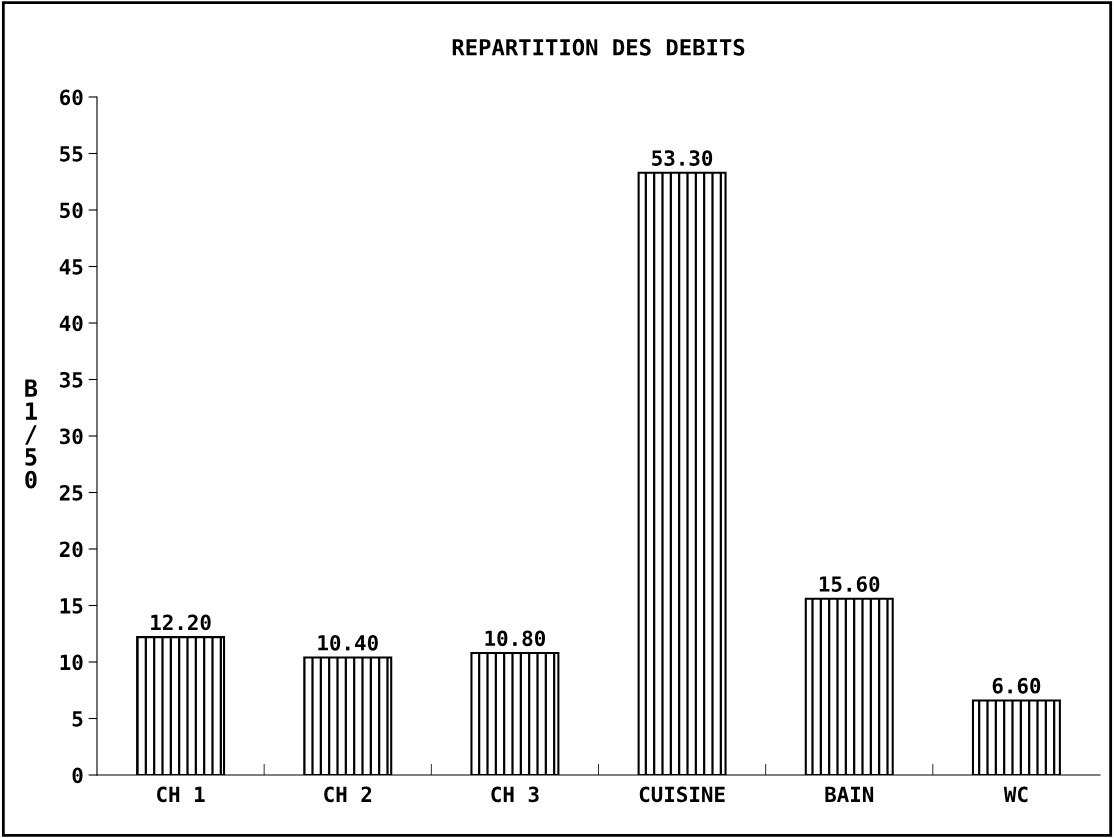  I want to click on y-tick-label: 20, so click(71, 549).